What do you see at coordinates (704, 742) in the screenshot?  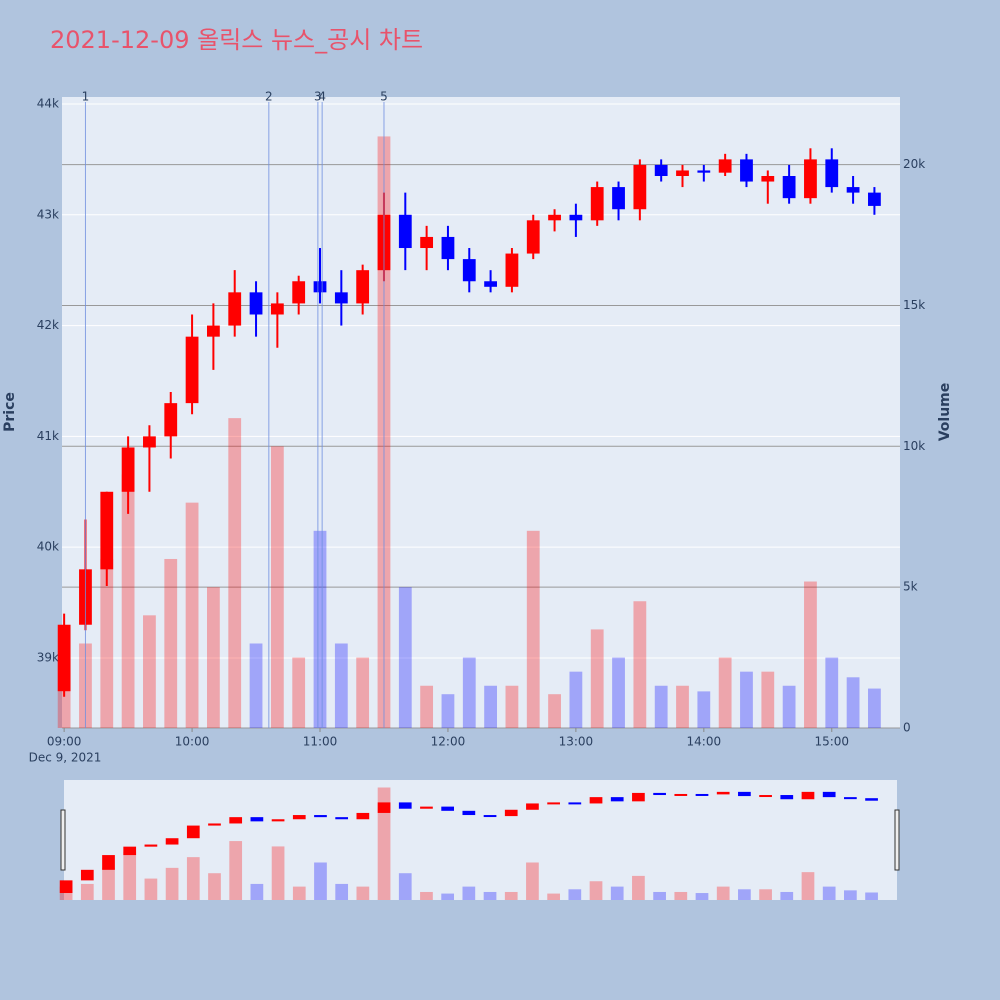 I see `x-tick-label: 14:00` at bounding box center [704, 742].